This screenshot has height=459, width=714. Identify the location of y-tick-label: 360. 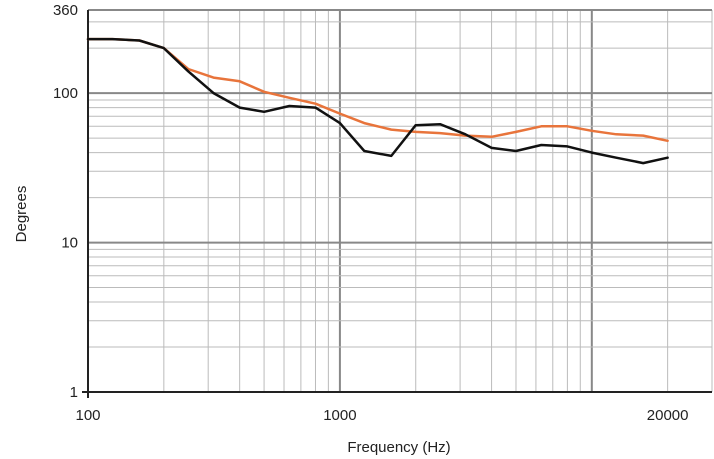
(65, 10).